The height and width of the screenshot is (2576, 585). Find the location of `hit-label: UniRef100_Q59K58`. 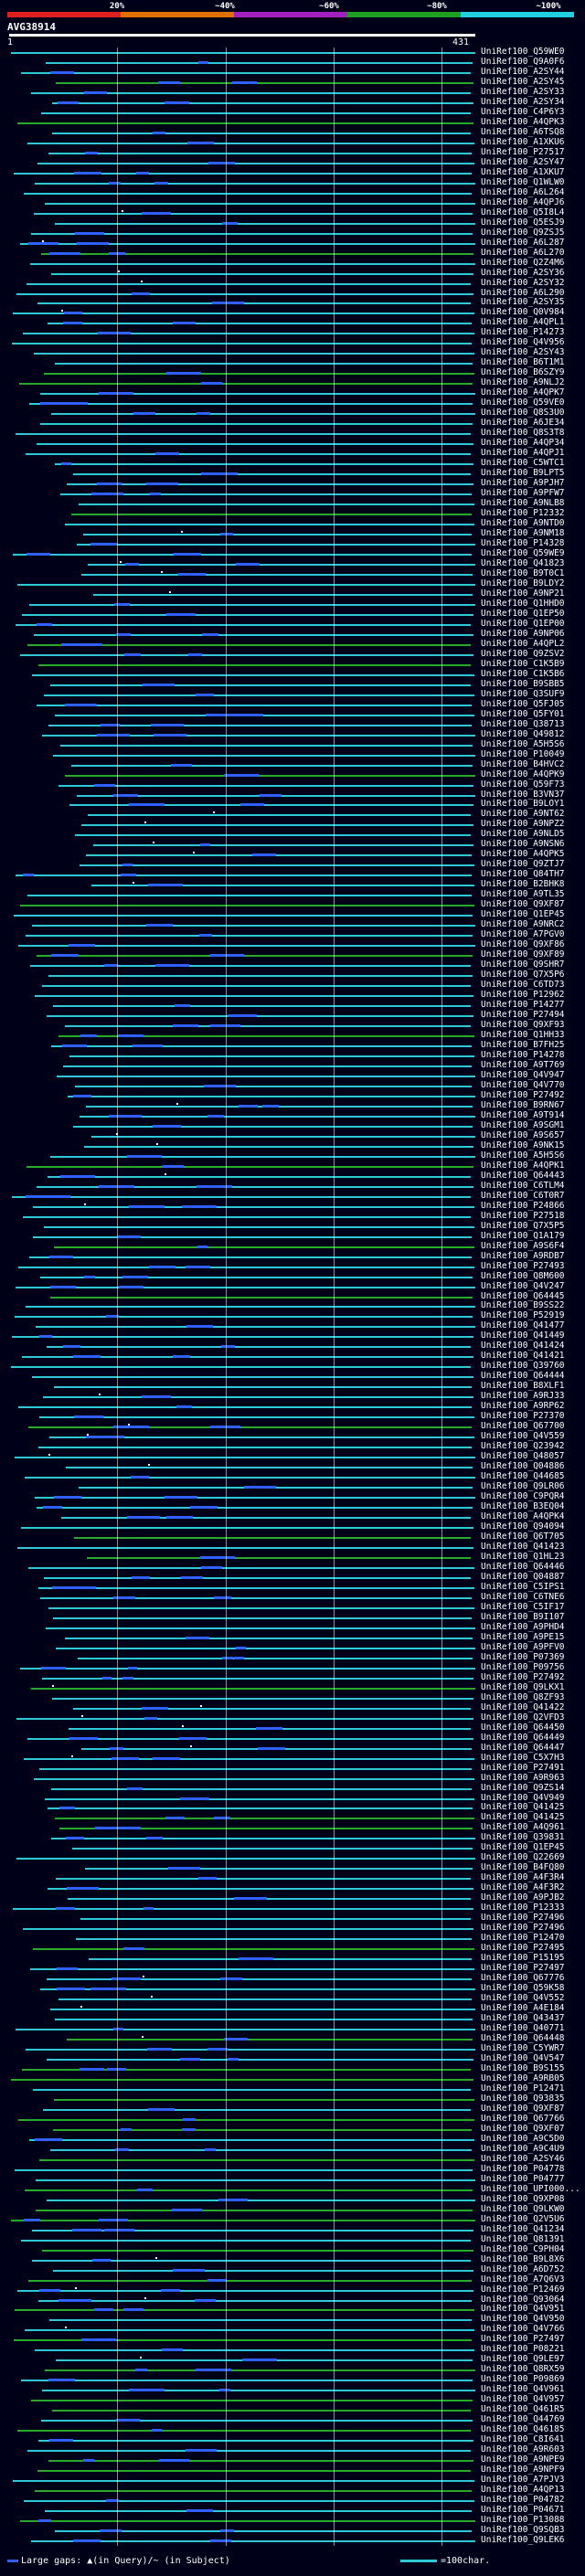

hit-label: UniRef100_Q59K58 is located at coordinates (523, 1988).